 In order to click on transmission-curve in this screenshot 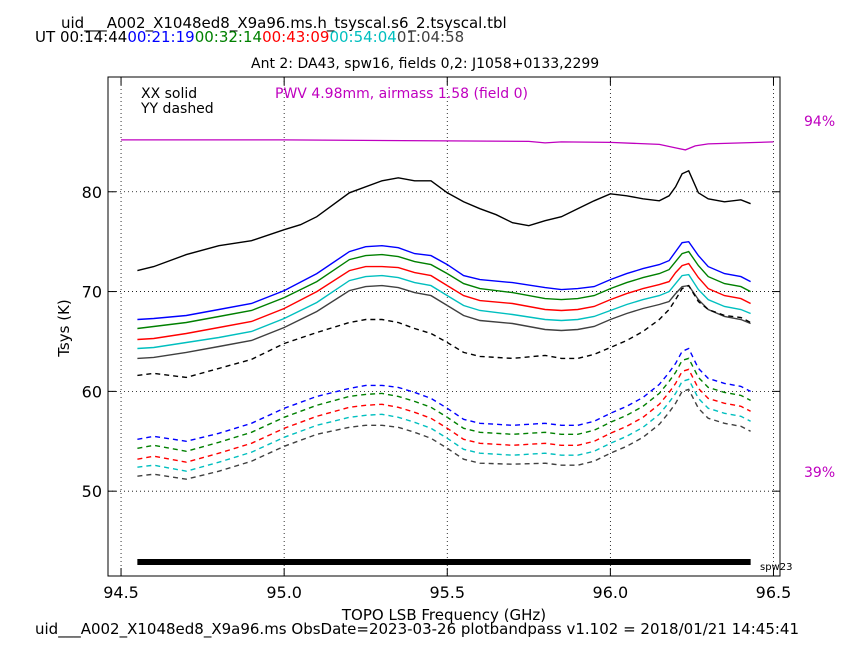, I will do `click(447, 145)`.